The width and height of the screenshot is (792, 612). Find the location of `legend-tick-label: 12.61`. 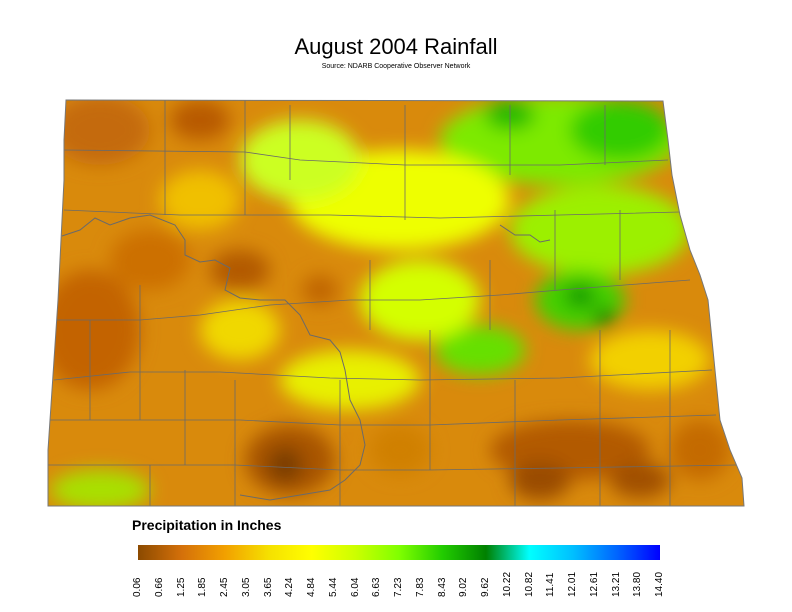

legend-tick-label: 12.61 is located at coordinates (594, 582).